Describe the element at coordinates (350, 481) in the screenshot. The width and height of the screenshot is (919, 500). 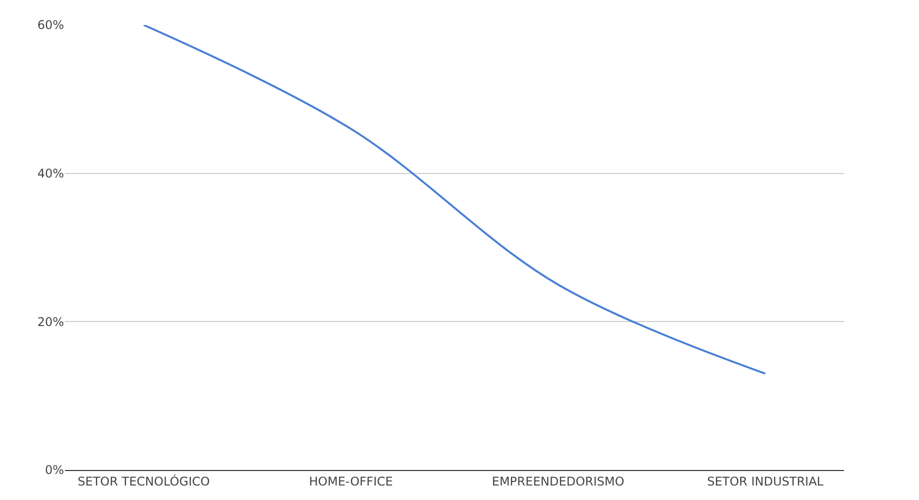
I see `x-tick-label: HOME-OFFICE` at that location.